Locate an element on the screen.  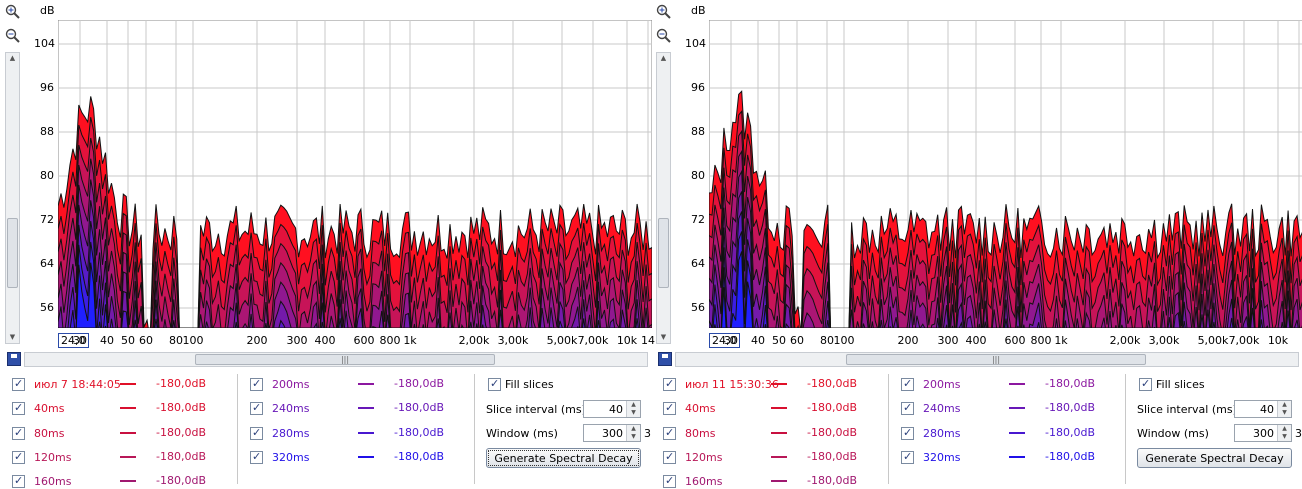
window-value: 300 is located at coordinates (1263, 433).